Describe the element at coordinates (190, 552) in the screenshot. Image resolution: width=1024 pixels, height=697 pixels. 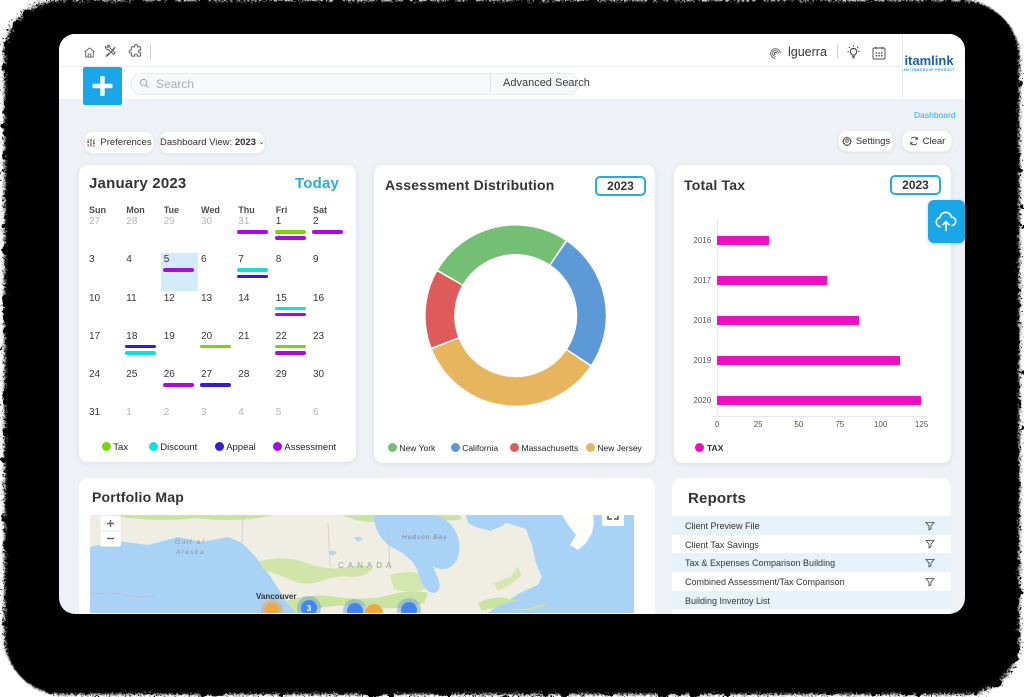
I see `svg-text: Alaska` at that location.